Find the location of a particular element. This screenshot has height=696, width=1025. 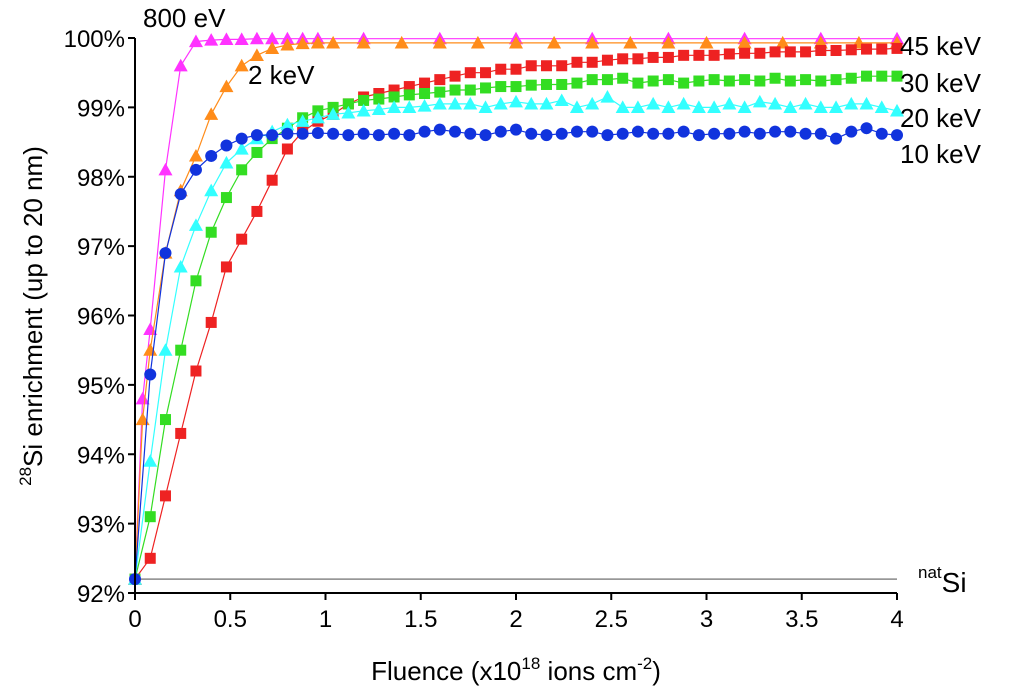

x-tick-label: 1 is located at coordinates (325, 619).